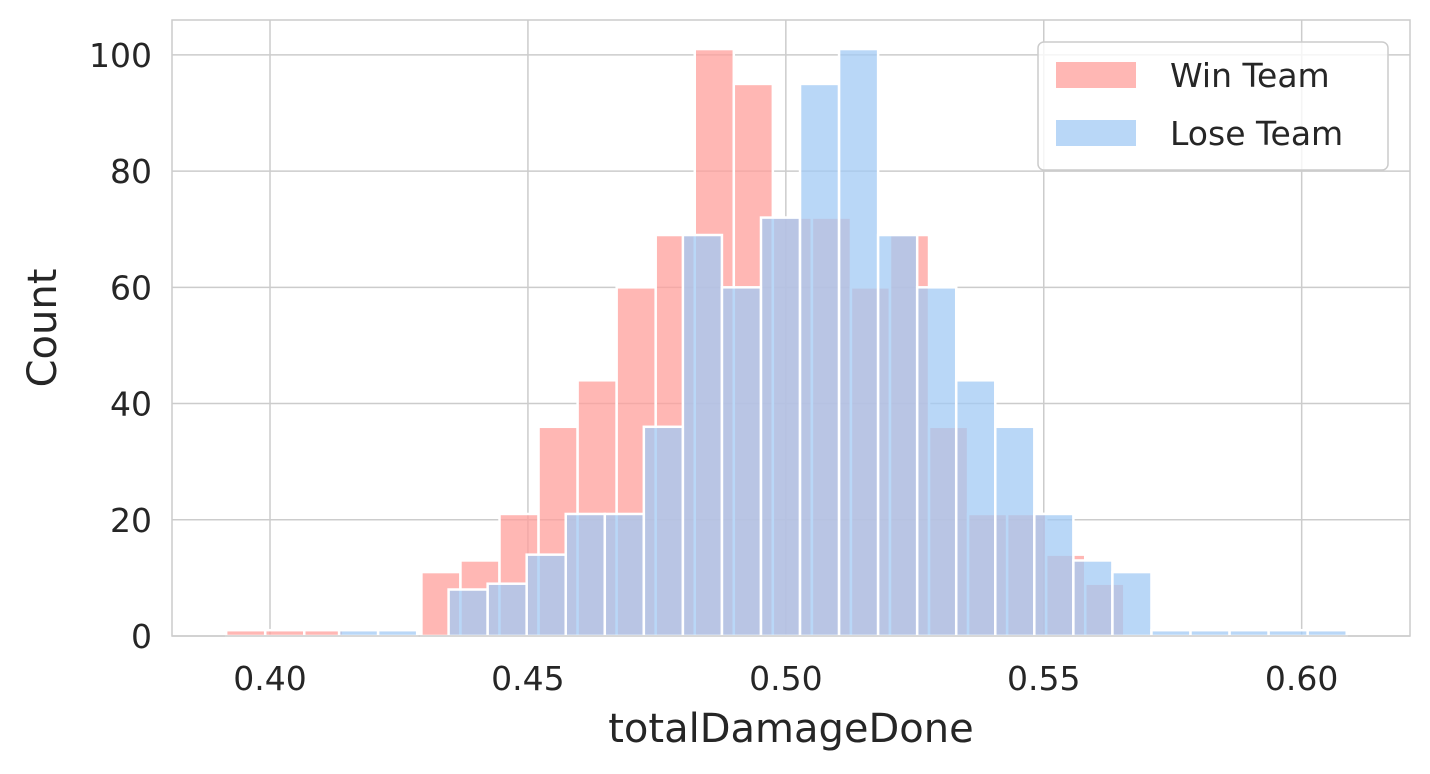 This screenshot has height=774, width=1430. What do you see at coordinates (131, 171) in the screenshot?
I see `y-tick-label: 80` at bounding box center [131, 171].